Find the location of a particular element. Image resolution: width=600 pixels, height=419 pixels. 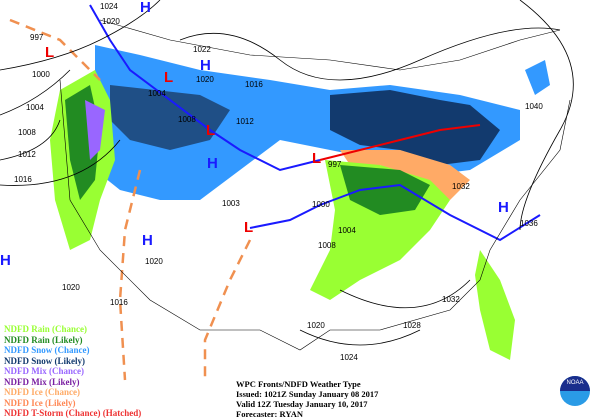

legend-item: NDFD Rain (Likely) is located at coordinates (43, 339).